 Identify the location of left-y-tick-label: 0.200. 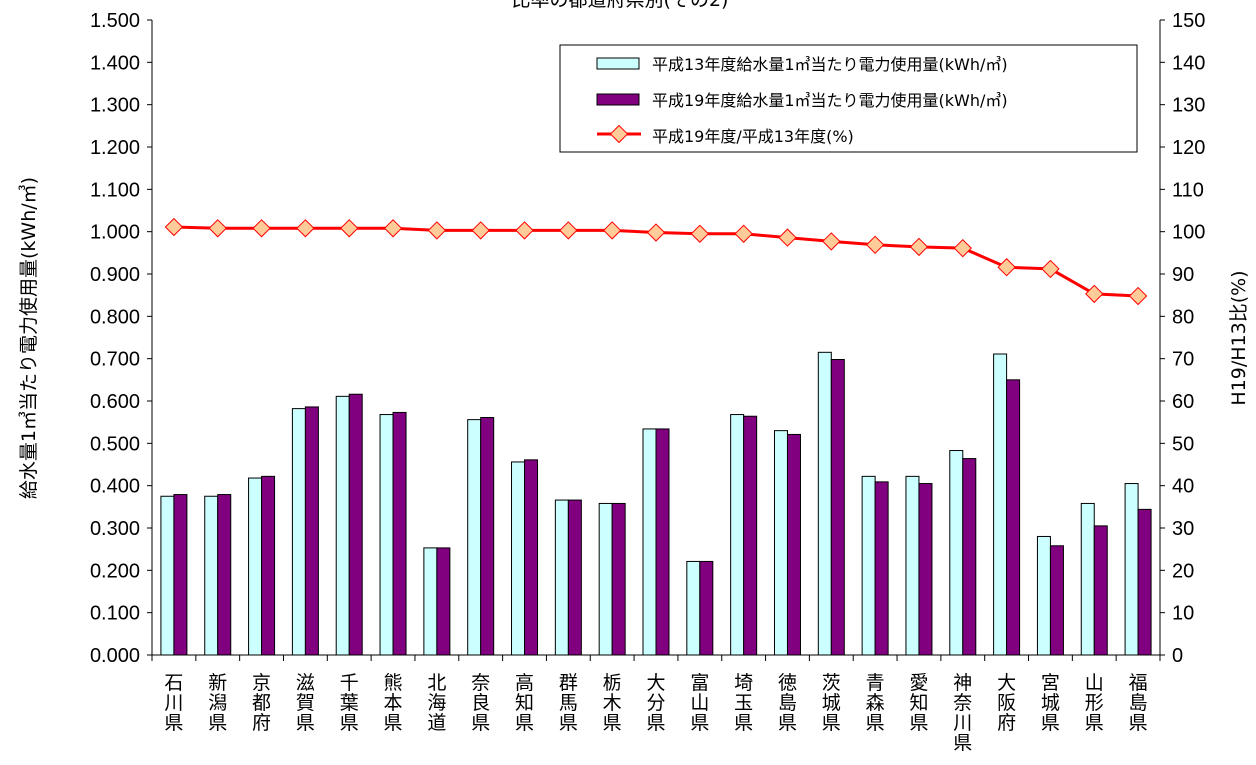
(115, 571).